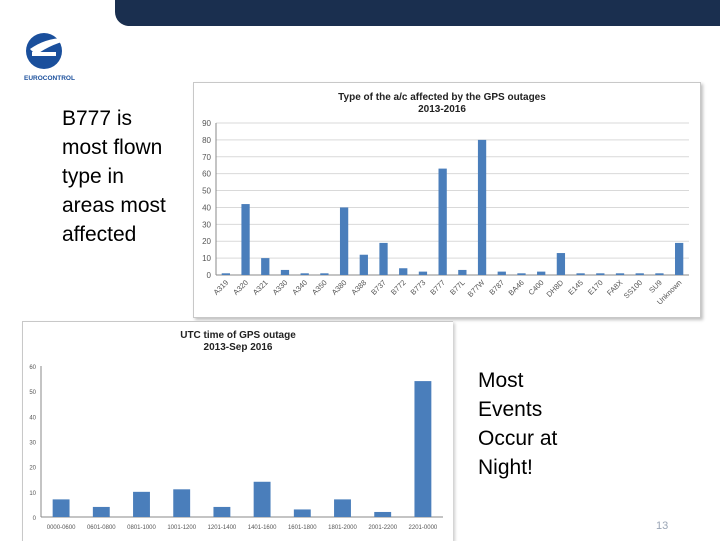 This screenshot has width=720, height=541. What do you see at coordinates (44, 54) in the screenshot?
I see `logo-e-bar` at bounding box center [44, 54].